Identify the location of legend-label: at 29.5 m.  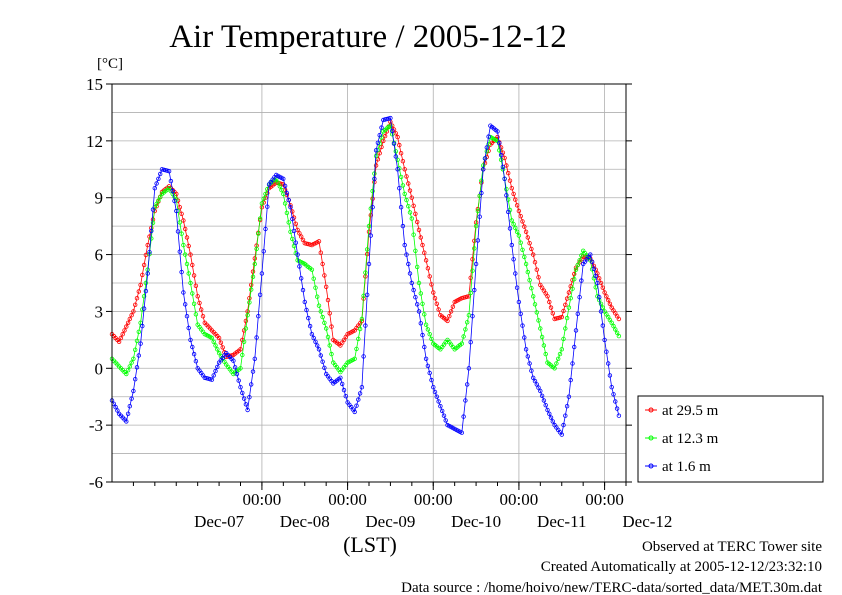
(690, 411).